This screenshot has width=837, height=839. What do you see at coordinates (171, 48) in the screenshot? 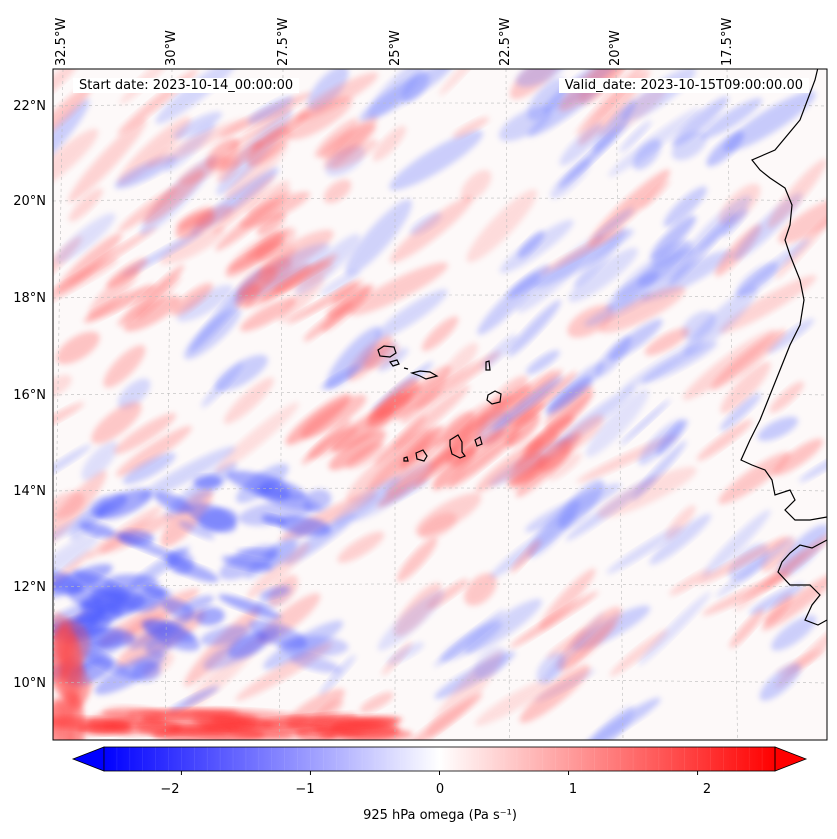
I see `lon-label-30w: 30°W` at bounding box center [171, 48].